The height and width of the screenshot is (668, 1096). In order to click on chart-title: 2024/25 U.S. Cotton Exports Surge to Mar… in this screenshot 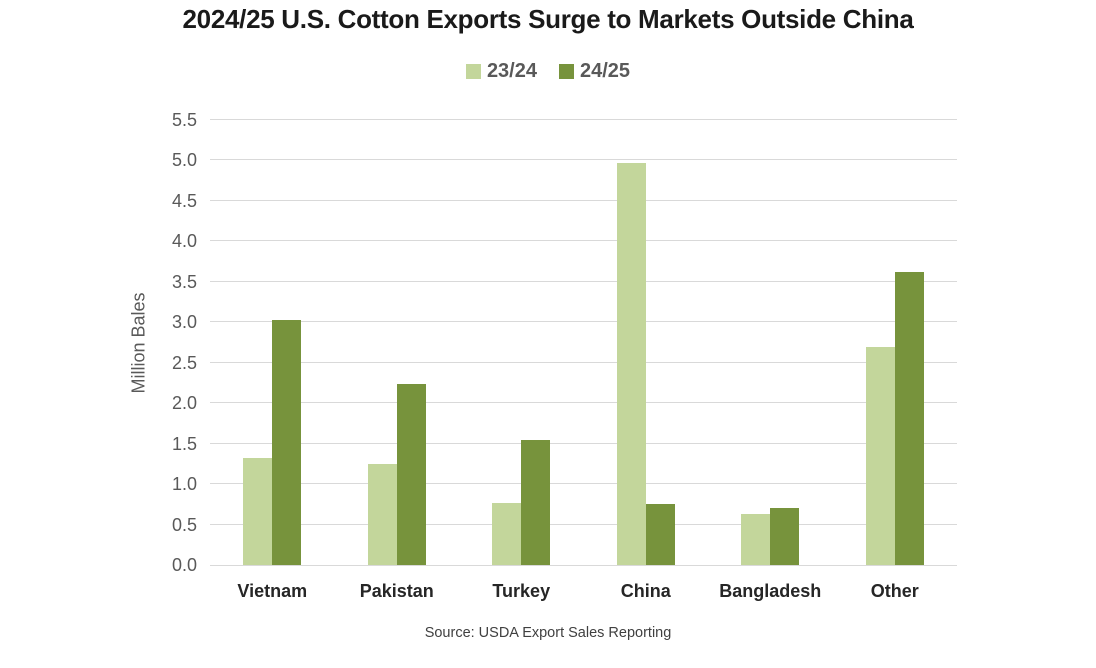, I will do `click(548, 19)`.